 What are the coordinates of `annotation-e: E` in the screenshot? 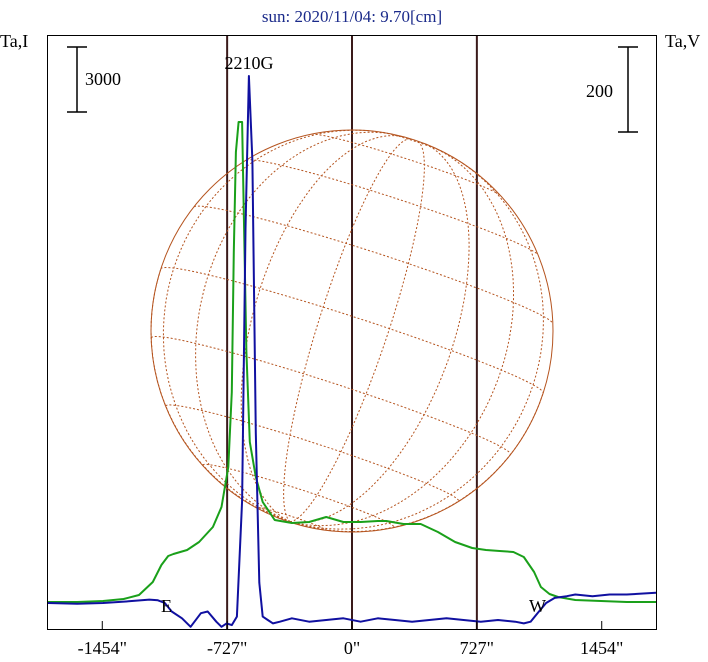 It's located at (166, 606).